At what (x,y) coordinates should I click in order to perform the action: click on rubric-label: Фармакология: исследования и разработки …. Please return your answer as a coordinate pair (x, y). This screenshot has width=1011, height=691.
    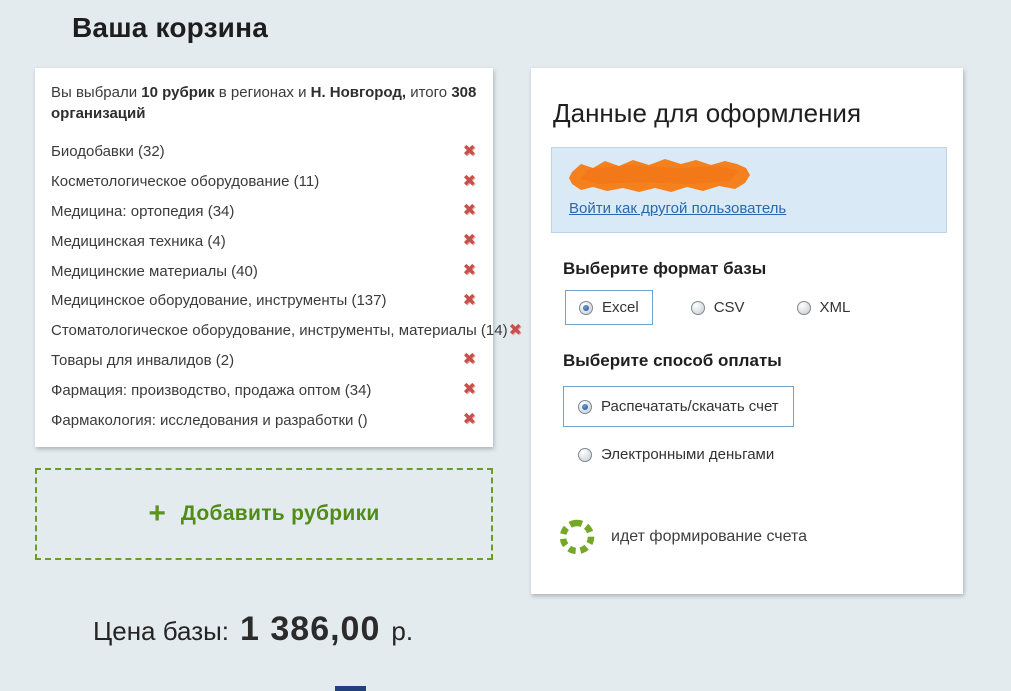
    Looking at the image, I should click on (209, 420).